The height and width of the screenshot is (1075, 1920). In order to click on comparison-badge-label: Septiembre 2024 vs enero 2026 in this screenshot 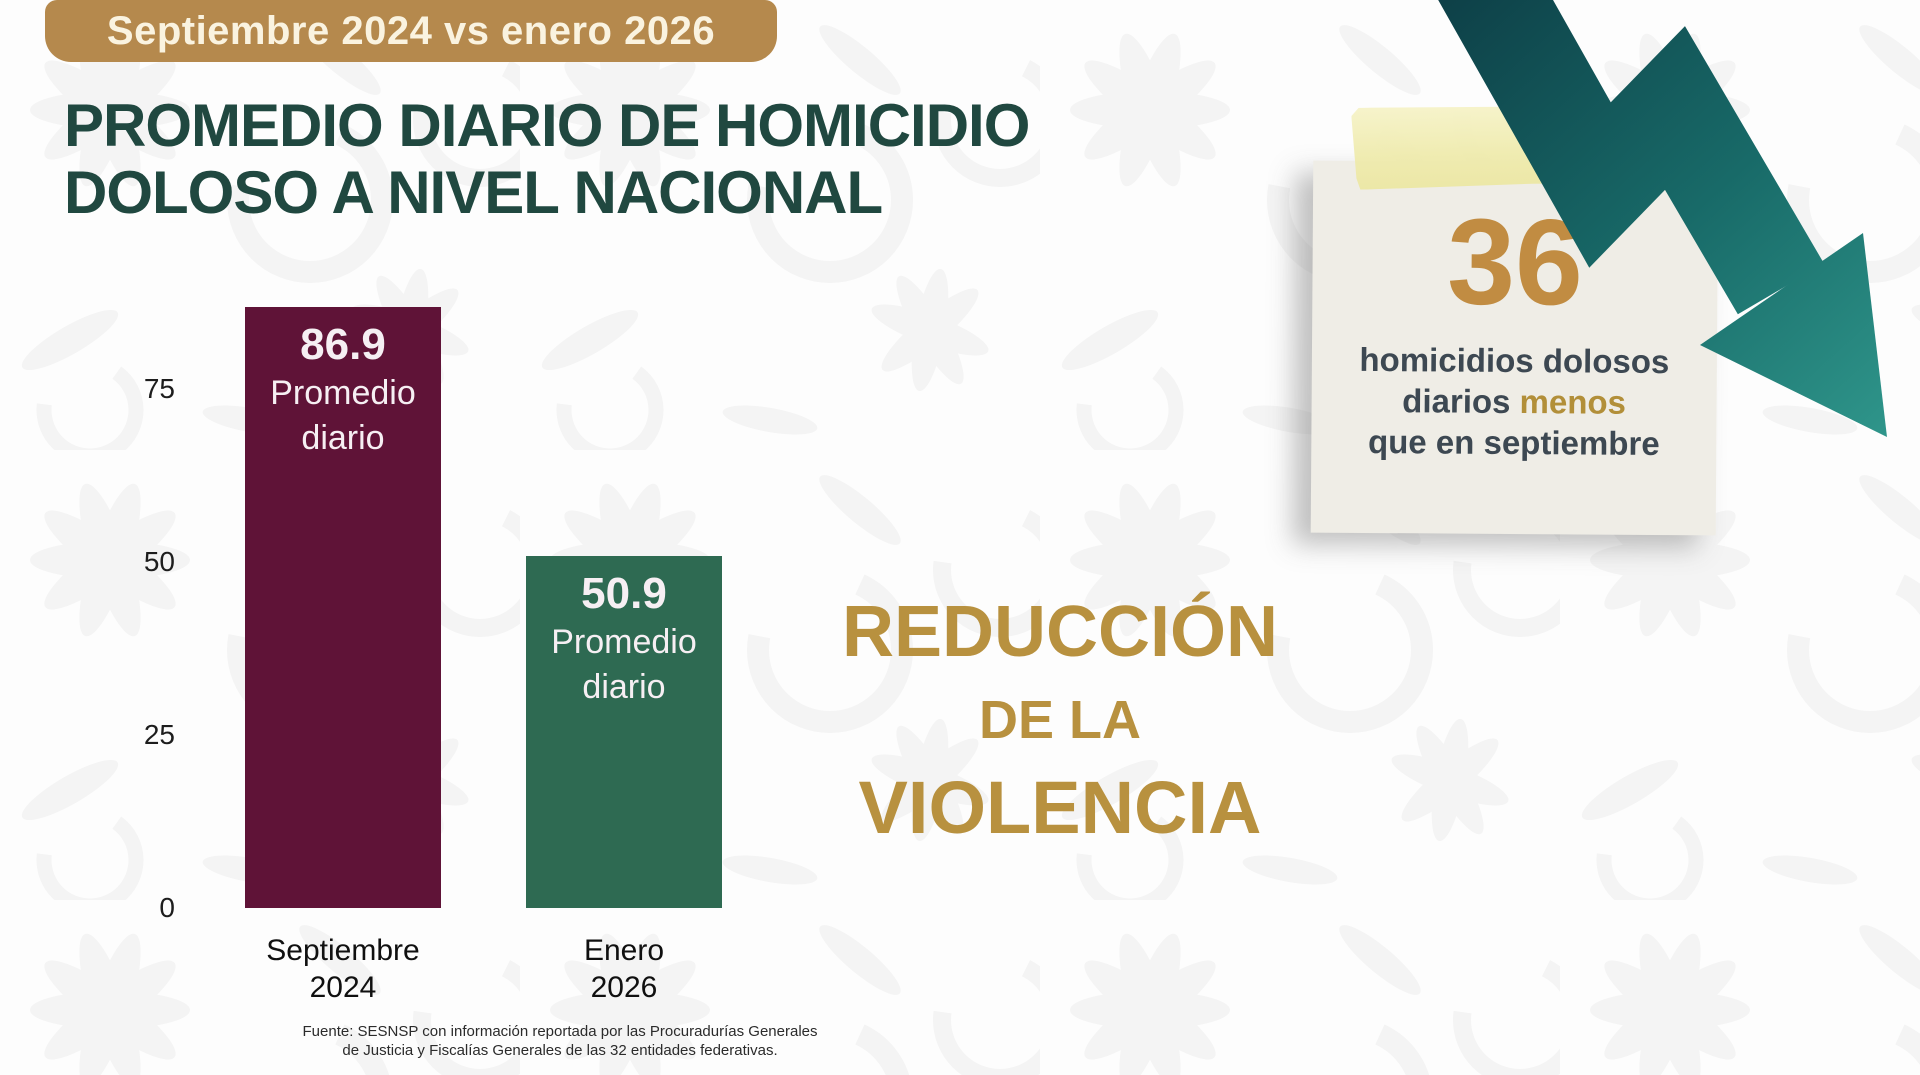, I will do `click(411, 30)`.